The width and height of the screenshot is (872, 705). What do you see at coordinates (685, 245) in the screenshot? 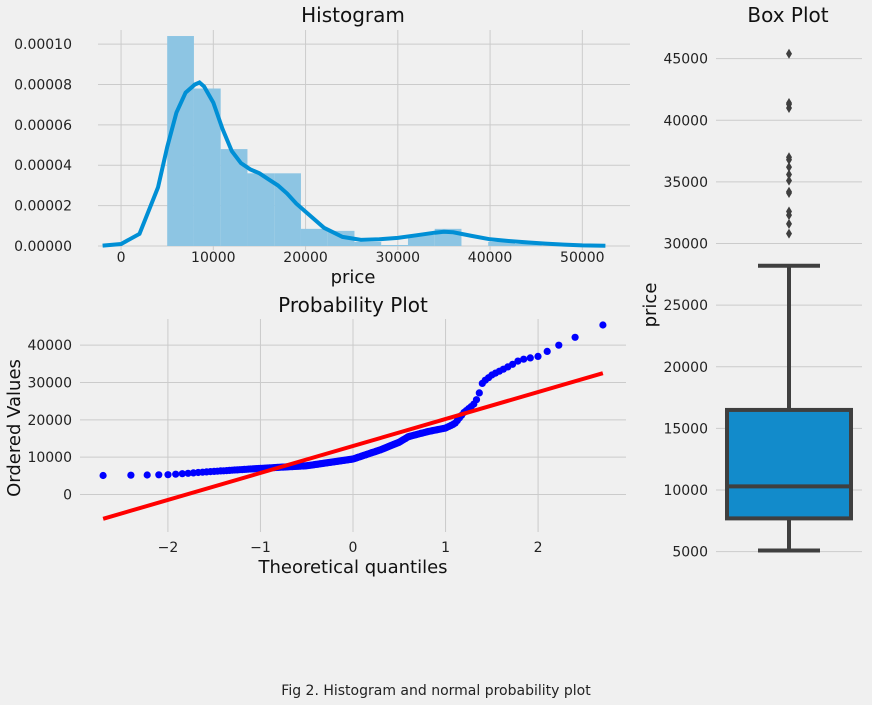
I see `box-y-tick-label: 30000` at bounding box center [685, 245].